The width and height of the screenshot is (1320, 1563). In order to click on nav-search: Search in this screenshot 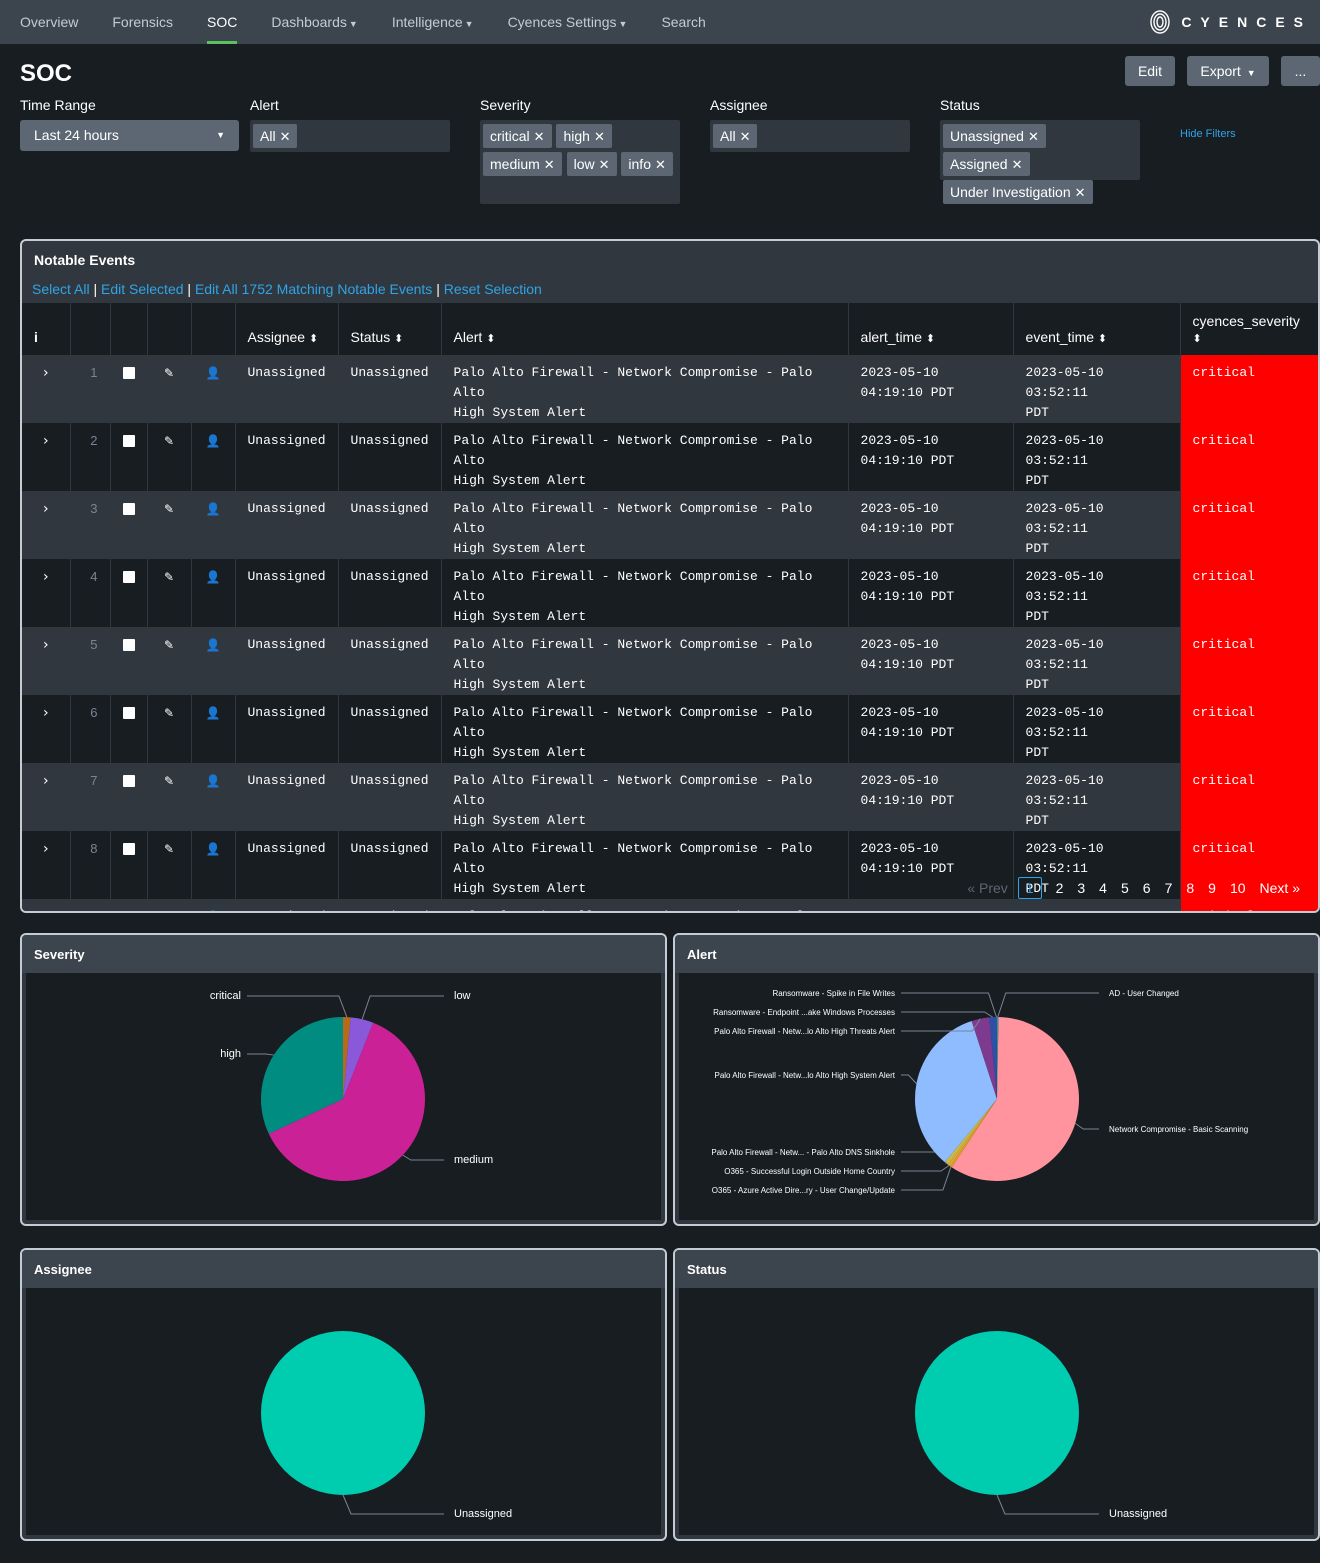, I will do `click(683, 22)`.